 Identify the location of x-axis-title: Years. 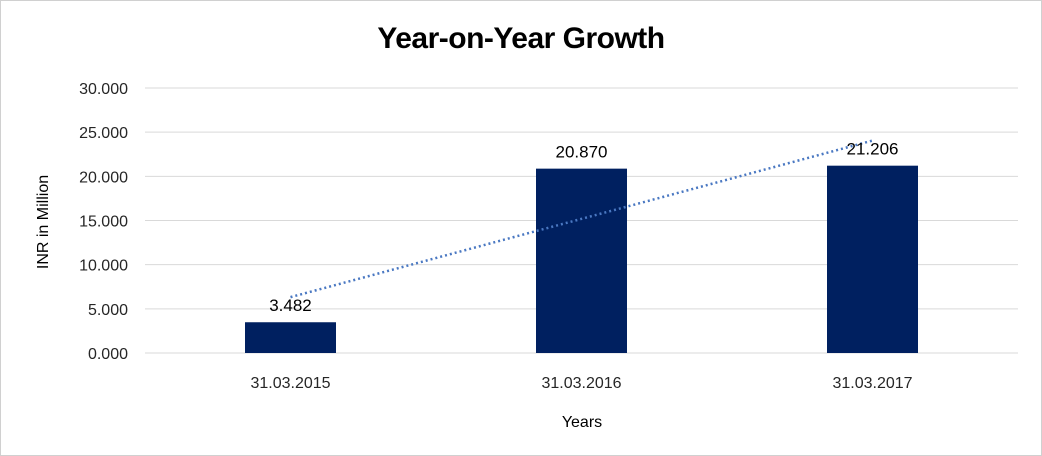
(582, 422).